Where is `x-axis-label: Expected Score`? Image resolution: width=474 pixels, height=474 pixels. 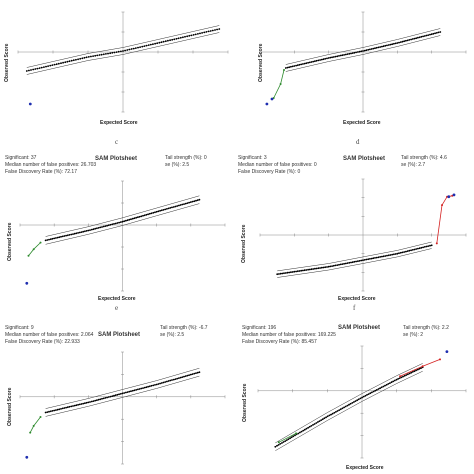
x-axis-label: Expected Score is located at coordinates (362, 123).